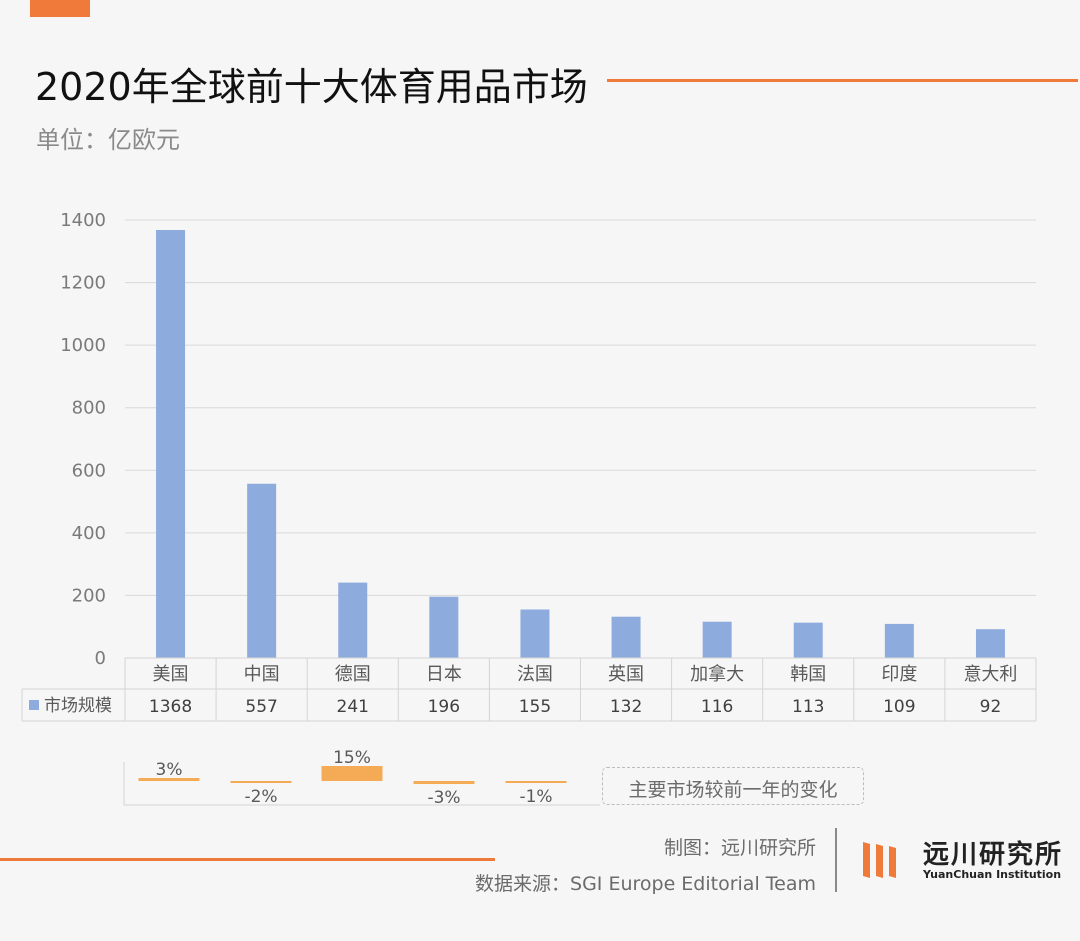 Image resolution: width=1080 pixels, height=941 pixels. I want to click on category-label: 中国, so click(262, 674).